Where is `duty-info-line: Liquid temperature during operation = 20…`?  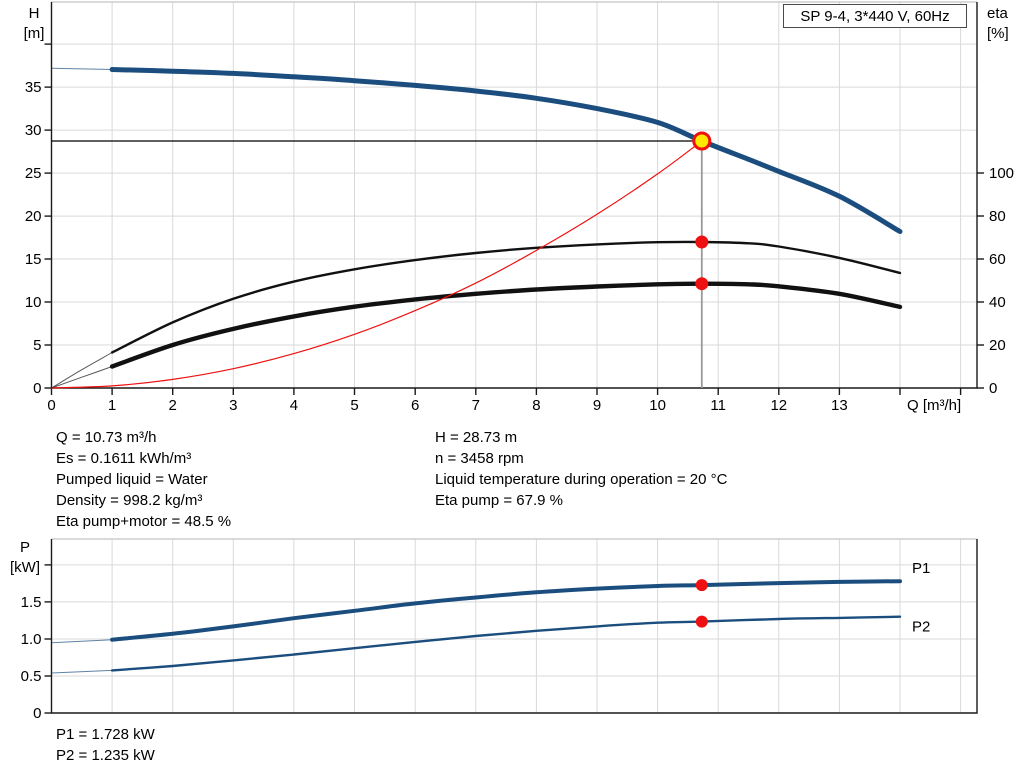 duty-info-line: Liquid temperature during operation = 20… is located at coordinates (581, 479).